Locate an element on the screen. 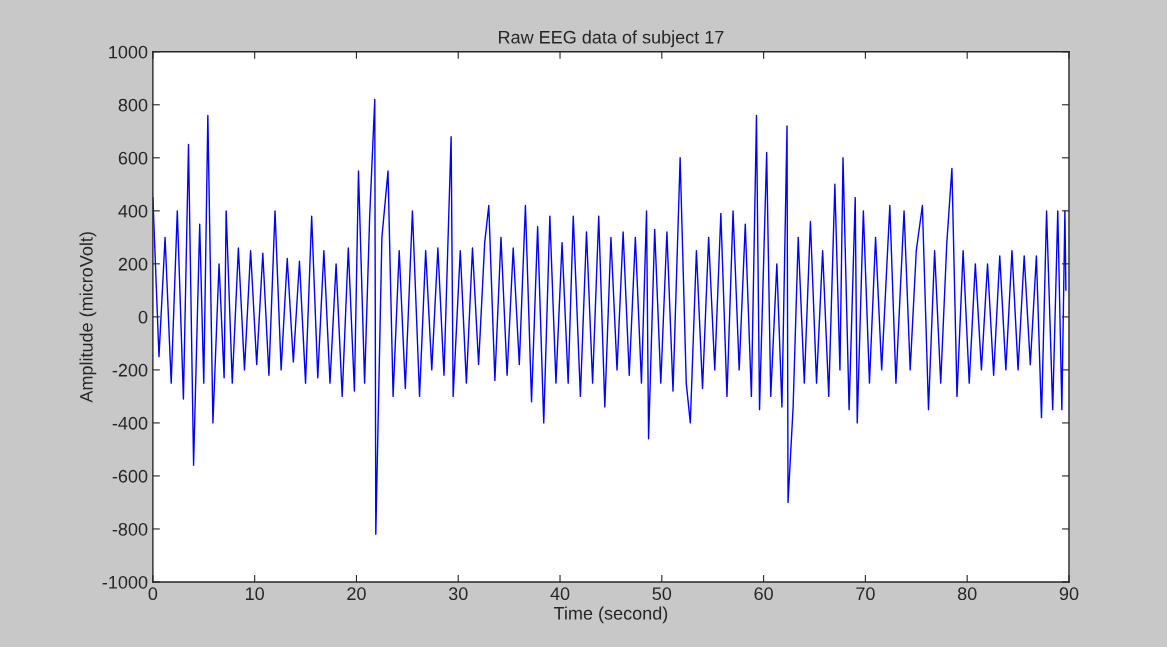  y-tick-label: -600 is located at coordinates (130, 476).